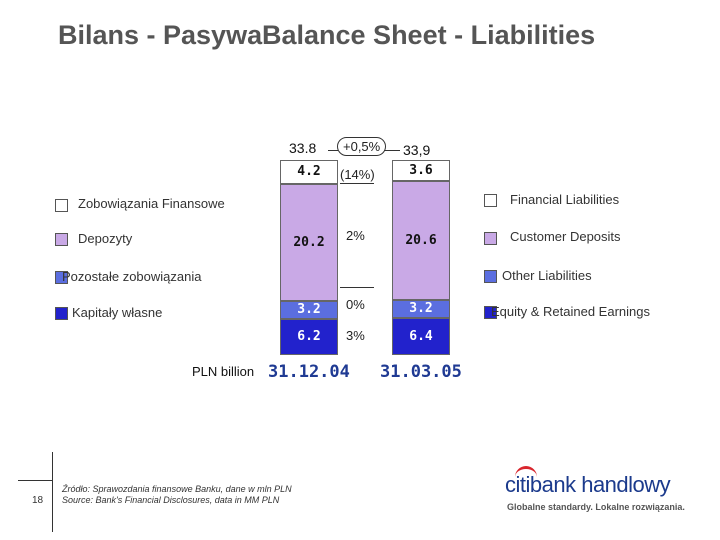 Image resolution: width=720 pixels, height=540 pixels. What do you see at coordinates (38, 500) in the screenshot?
I see `page-number: 18` at bounding box center [38, 500].